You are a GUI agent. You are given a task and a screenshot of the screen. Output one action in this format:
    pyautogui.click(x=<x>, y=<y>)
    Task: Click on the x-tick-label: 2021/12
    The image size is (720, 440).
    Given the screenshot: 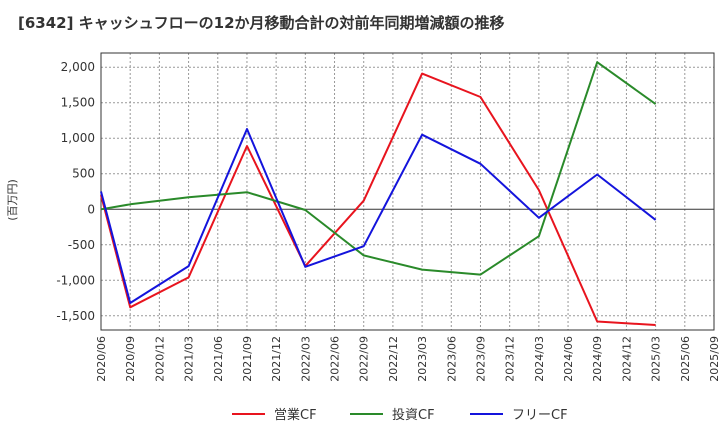 What is the action you would take?
    pyautogui.click(x=276, y=359)
    